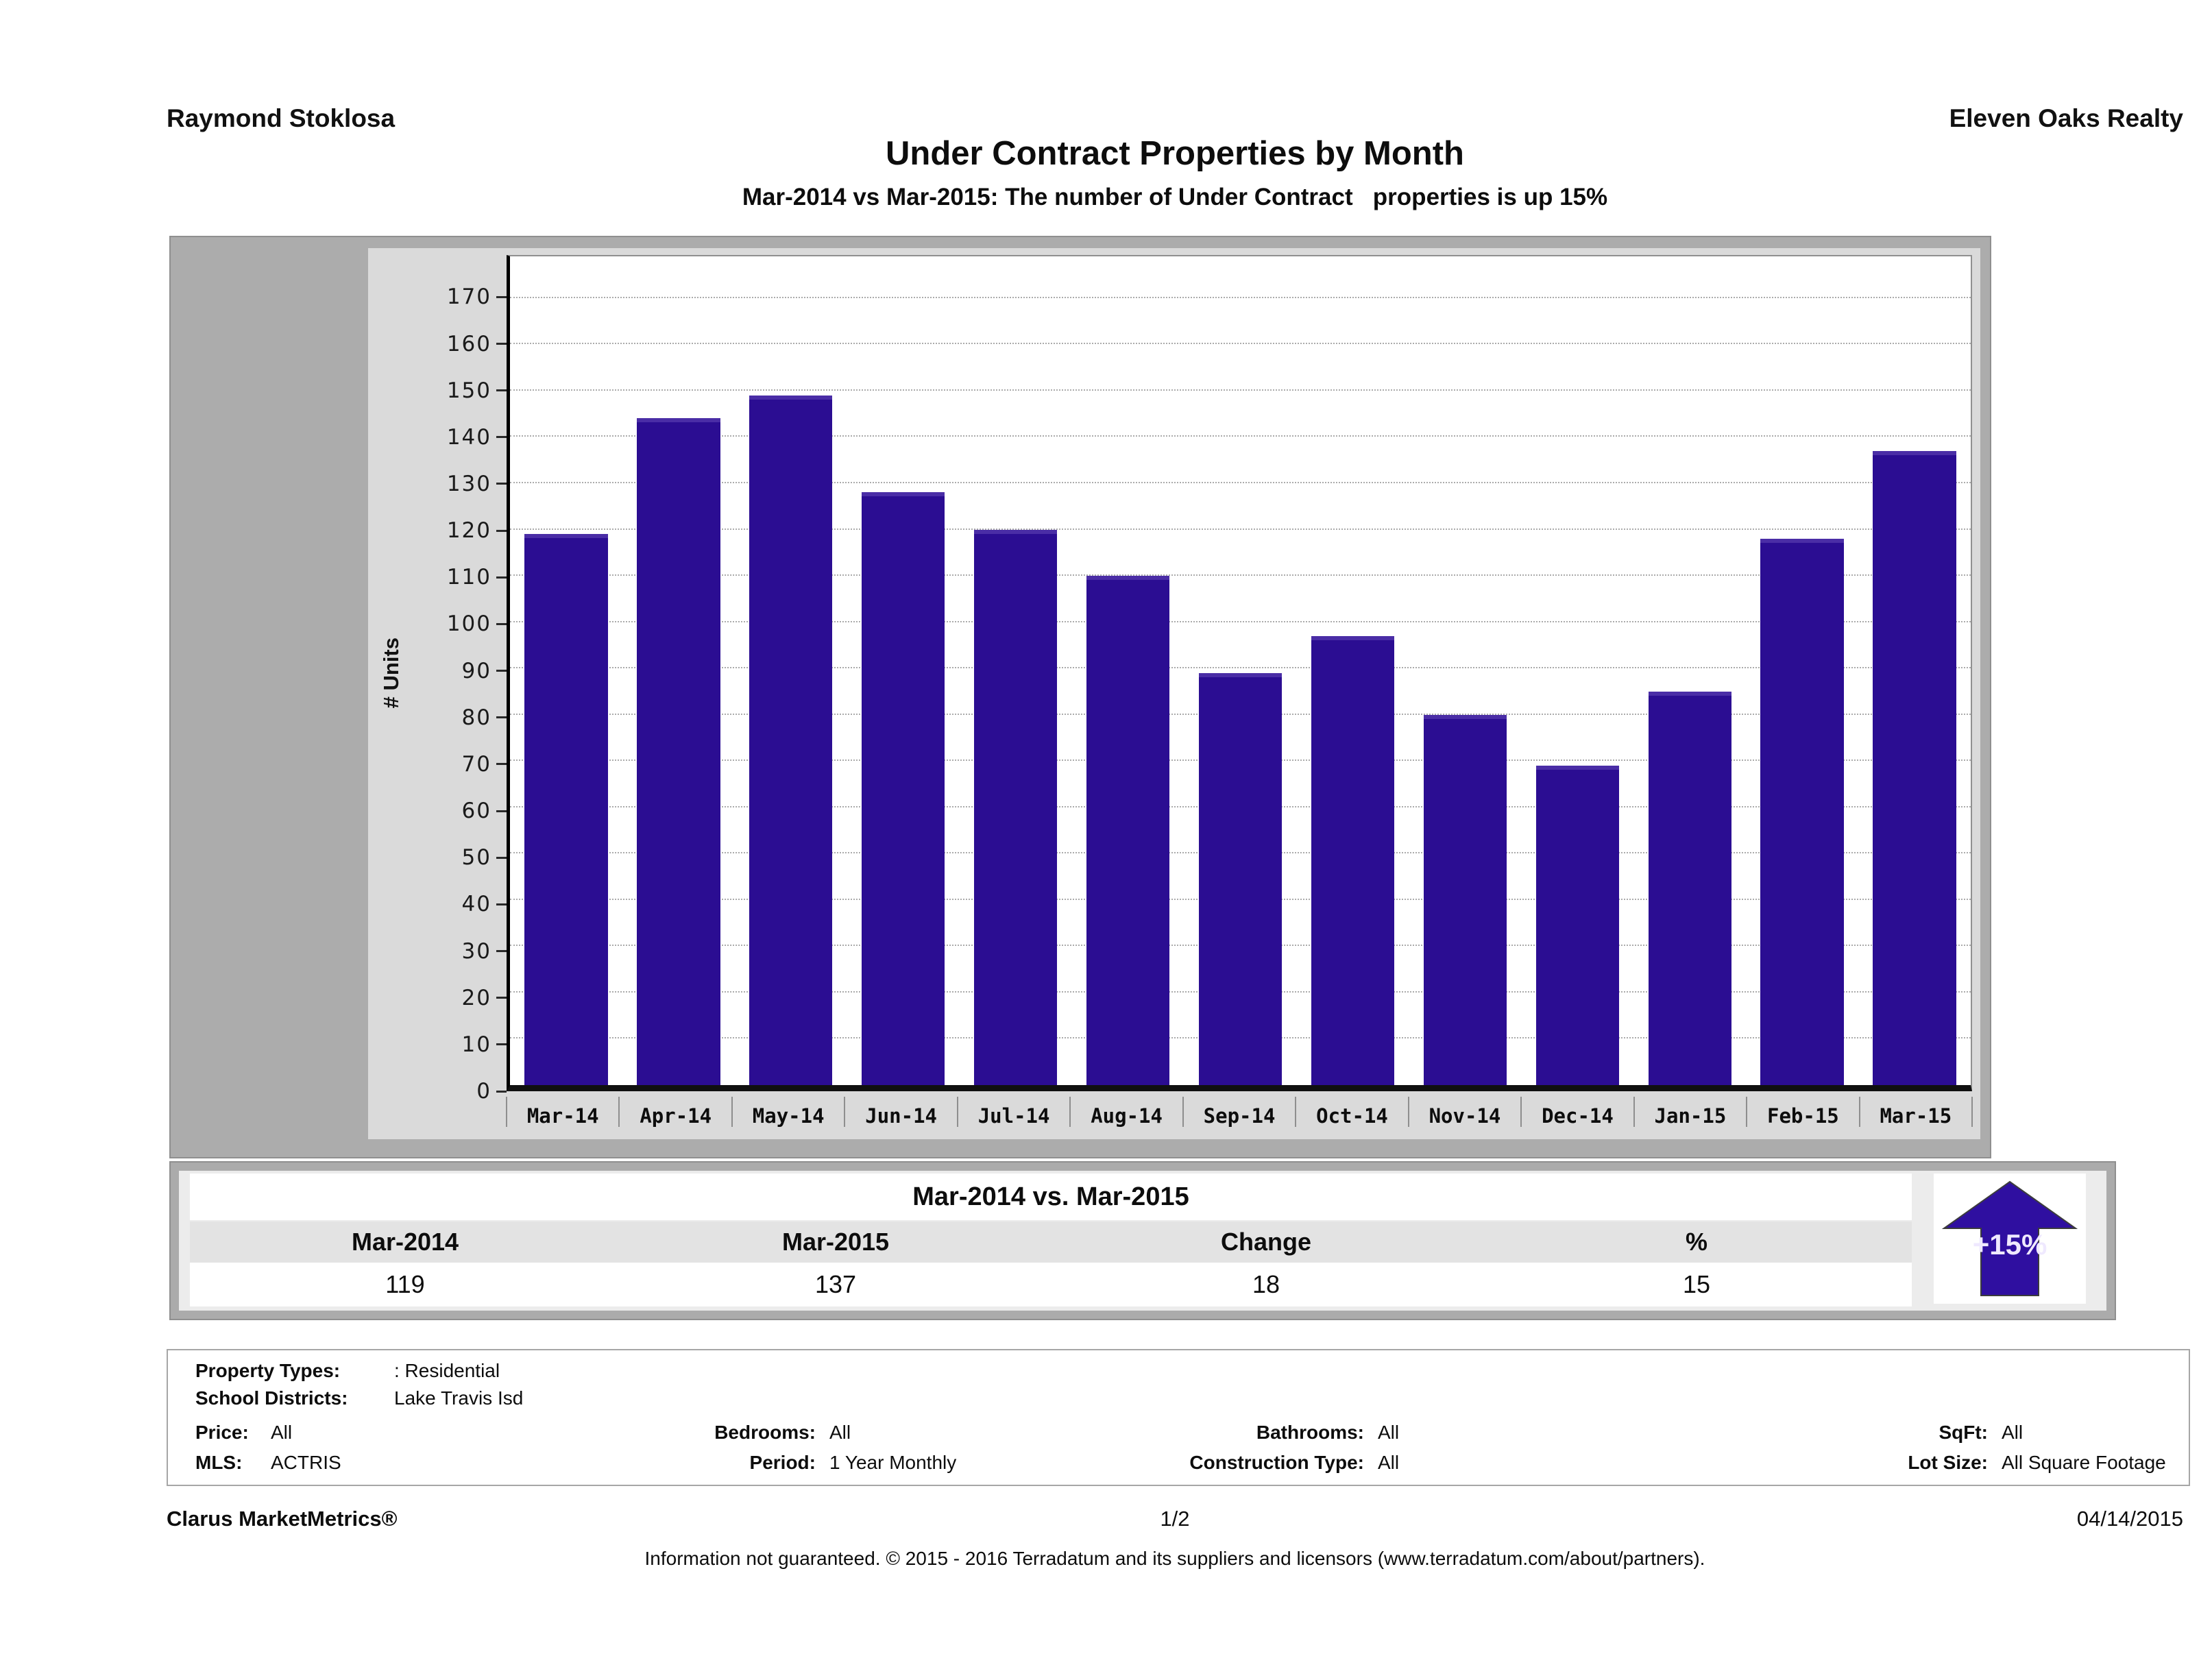 This screenshot has height=1678, width=2212. Describe the element at coordinates (476, 717) in the screenshot. I see `y-tick-label-80: 80` at that location.